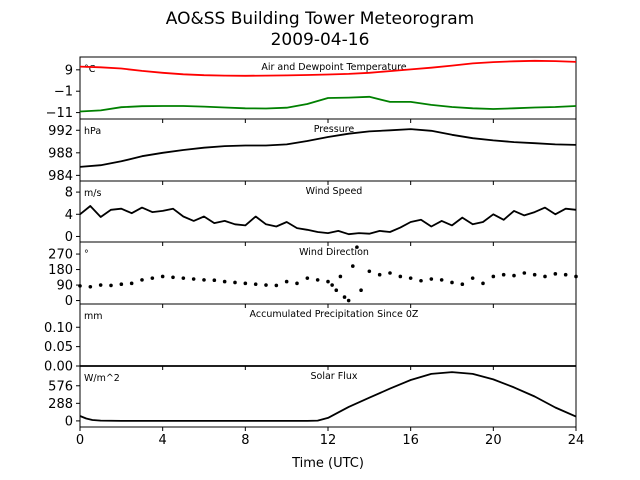 The image size is (640, 480). What do you see at coordinates (60, 153) in the screenshot?
I see `y-tick-label: 988` at bounding box center [60, 153].